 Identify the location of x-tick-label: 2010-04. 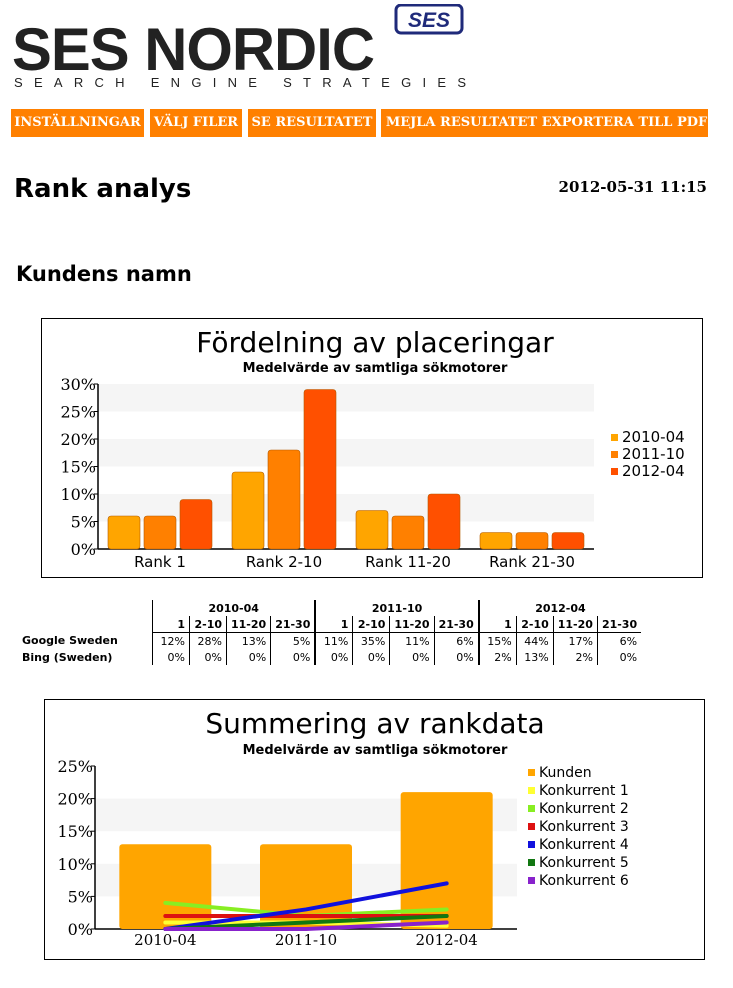
(165, 940).